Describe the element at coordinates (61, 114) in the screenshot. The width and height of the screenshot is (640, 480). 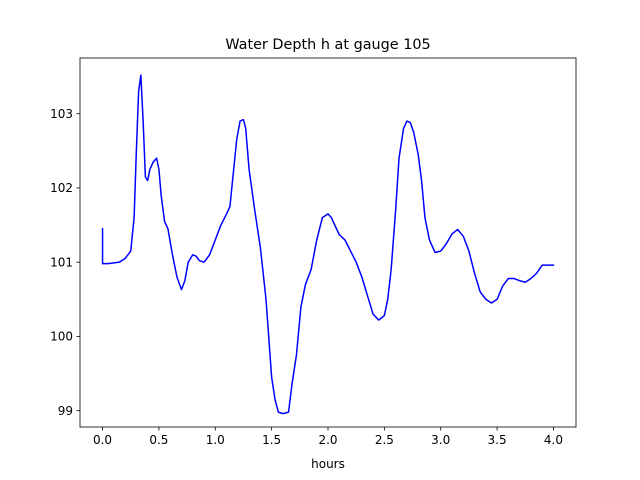
I see `y-tick-label: 103` at that location.